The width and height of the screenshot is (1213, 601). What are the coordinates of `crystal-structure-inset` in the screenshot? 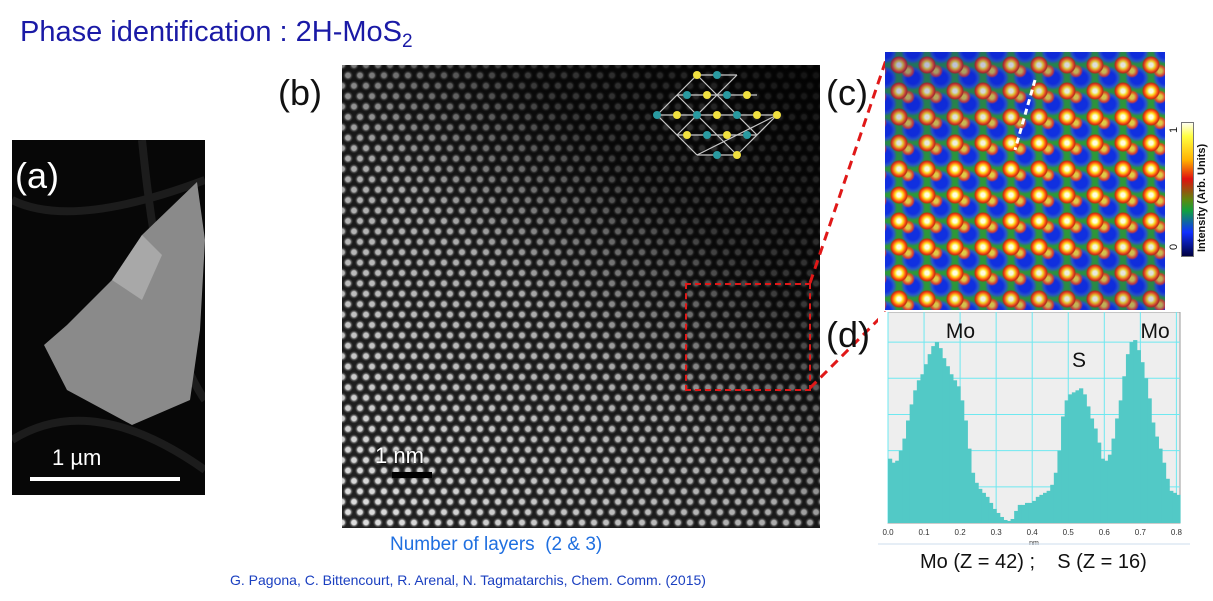 It's located at (717, 115).